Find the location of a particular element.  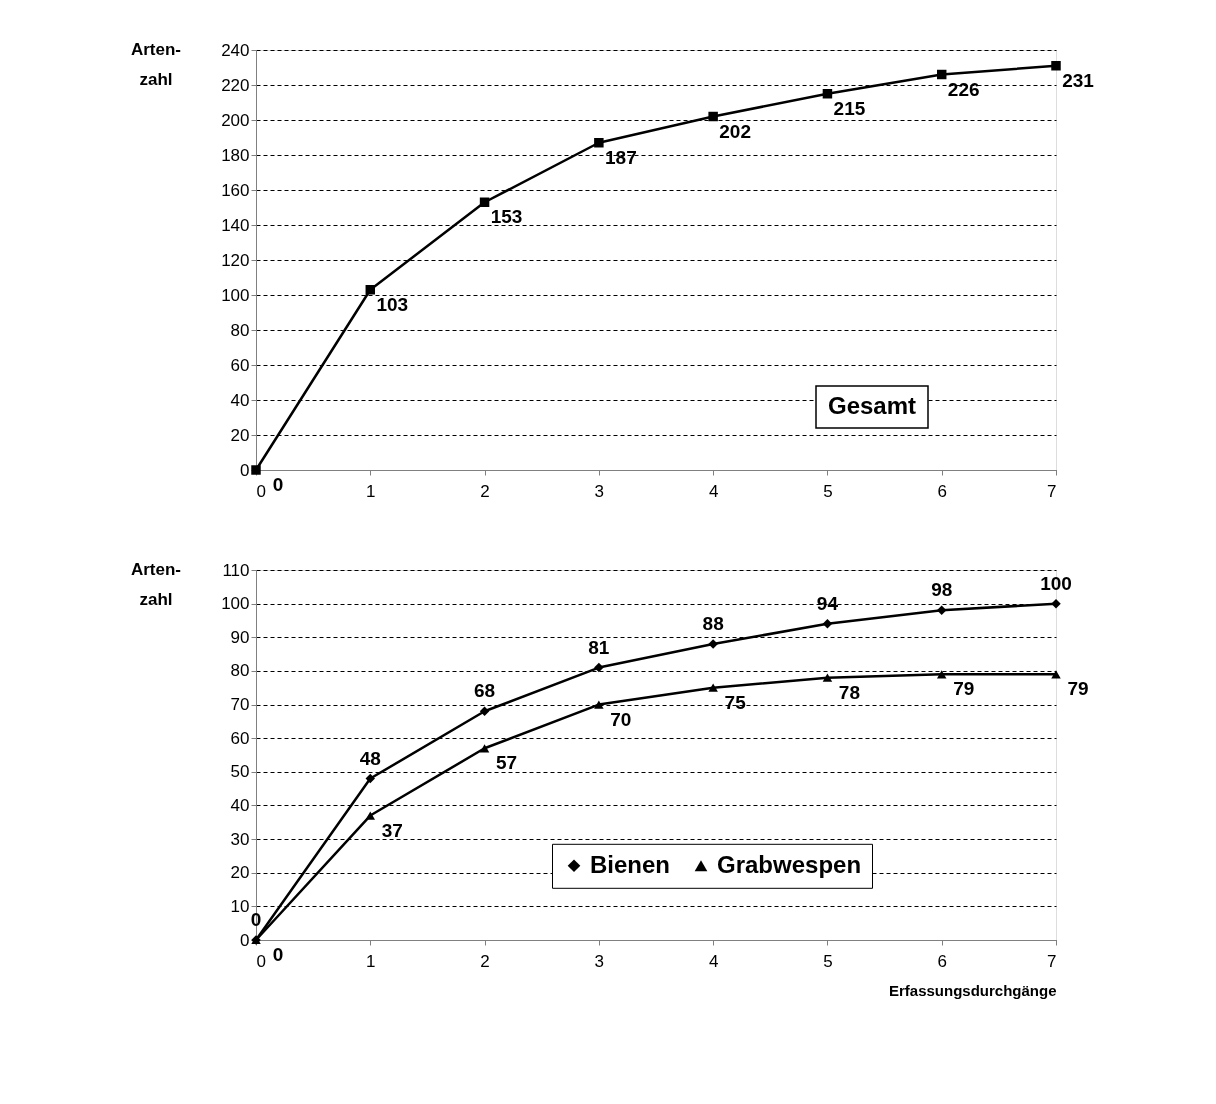

y-tick-label: 90 is located at coordinates (240, 637).